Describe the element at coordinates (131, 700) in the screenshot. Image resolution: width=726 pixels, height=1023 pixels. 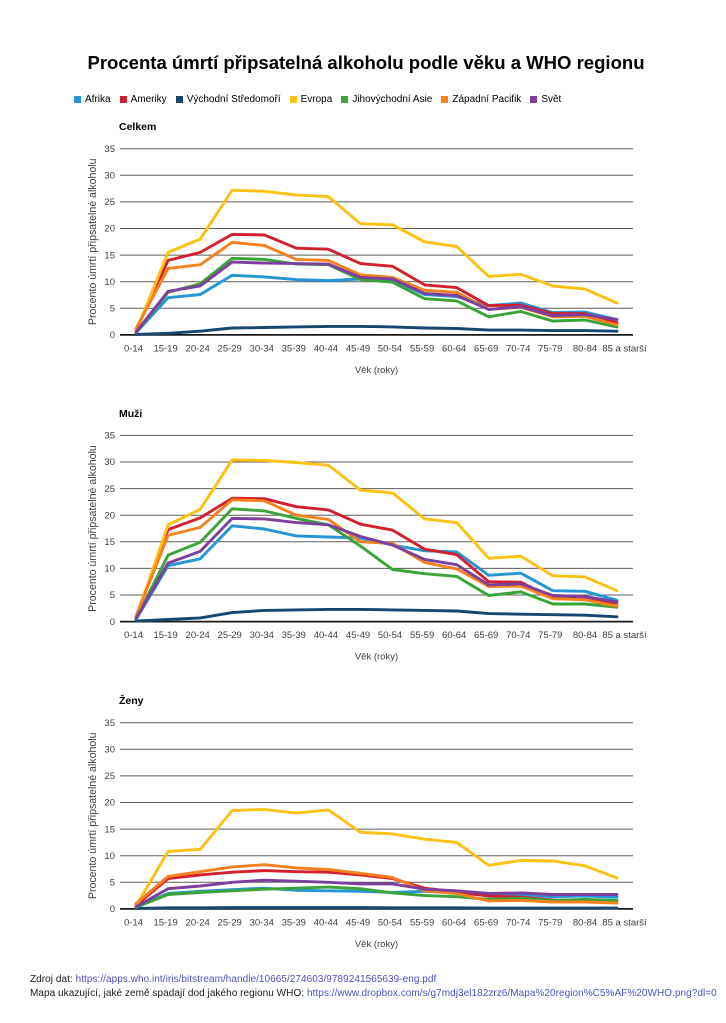
I see `svg-text: Ženy` at that location.